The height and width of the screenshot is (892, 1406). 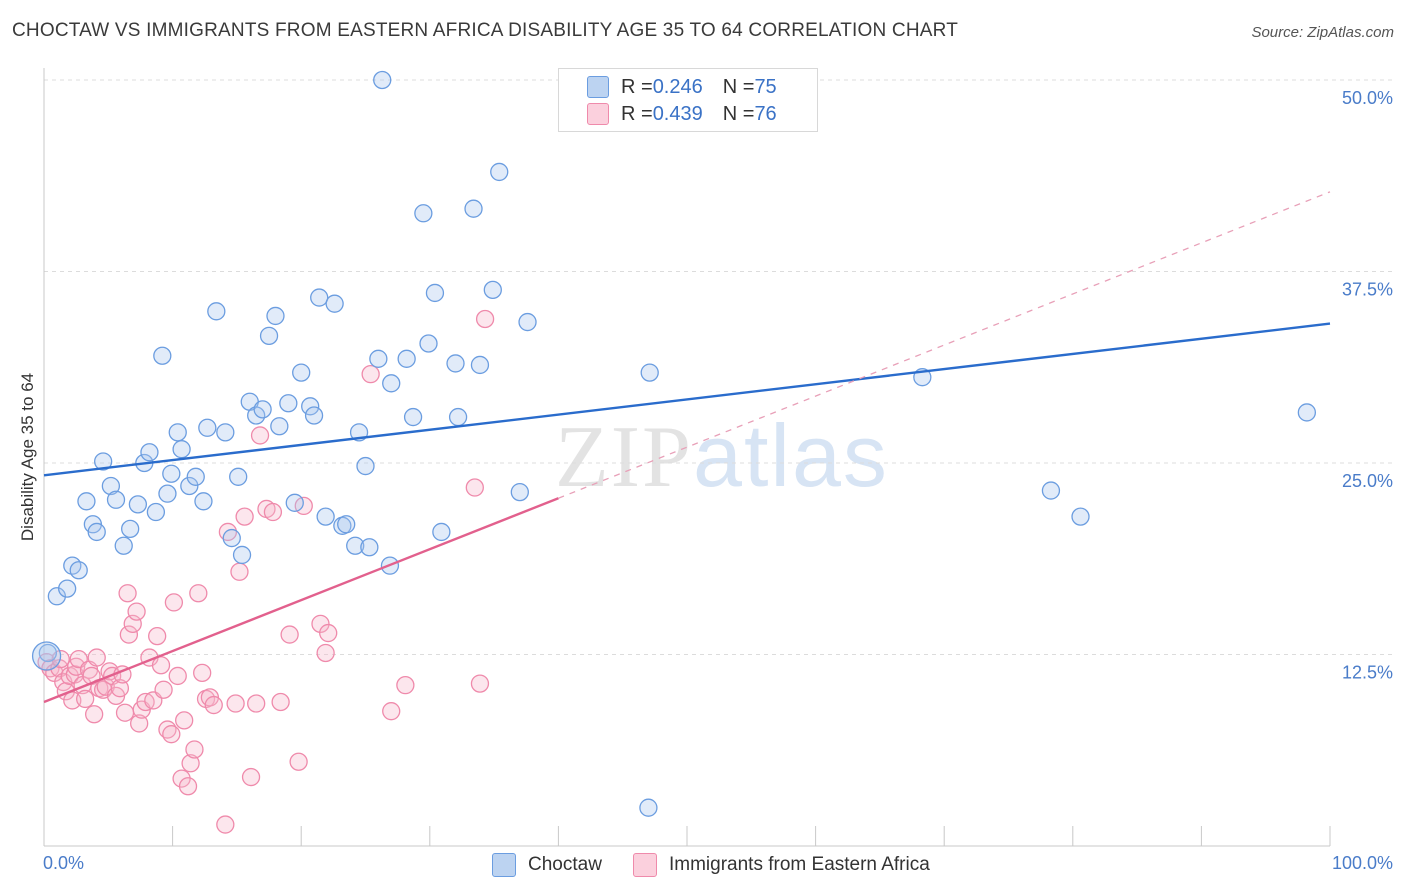 What do you see at coordinates (565, 864) in the screenshot?
I see `bottom-legend-label-choctaw: Choctaw` at bounding box center [565, 864].